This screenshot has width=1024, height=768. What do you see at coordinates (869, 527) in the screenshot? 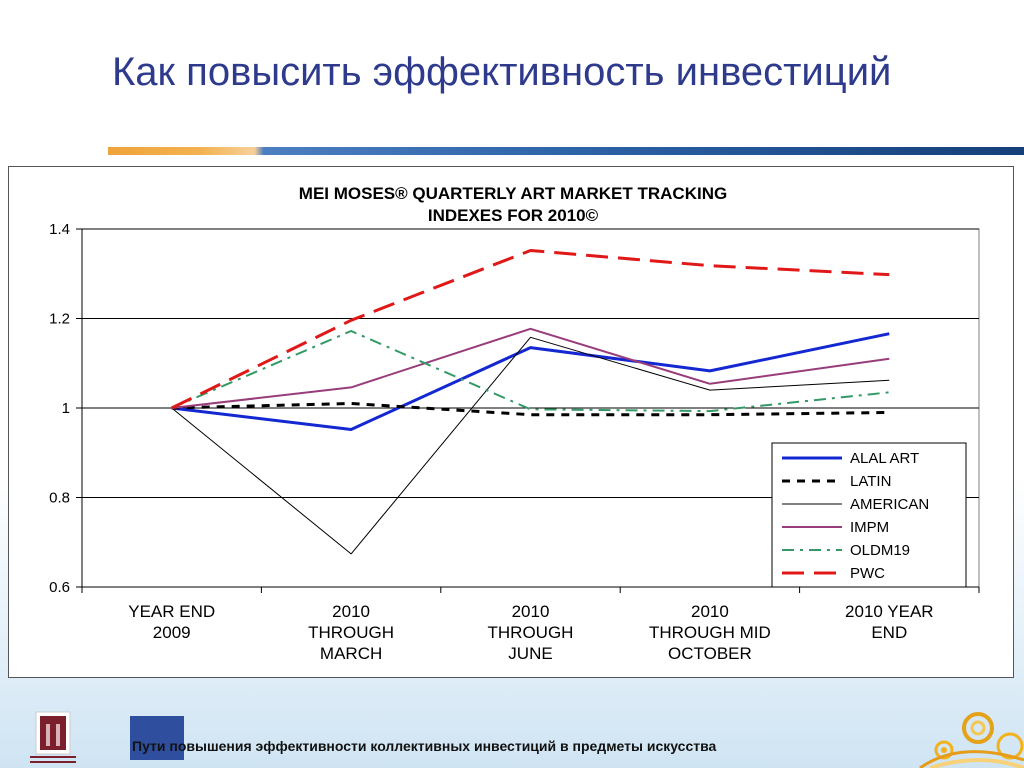
I see `legend-label: IMPM` at bounding box center [869, 527].